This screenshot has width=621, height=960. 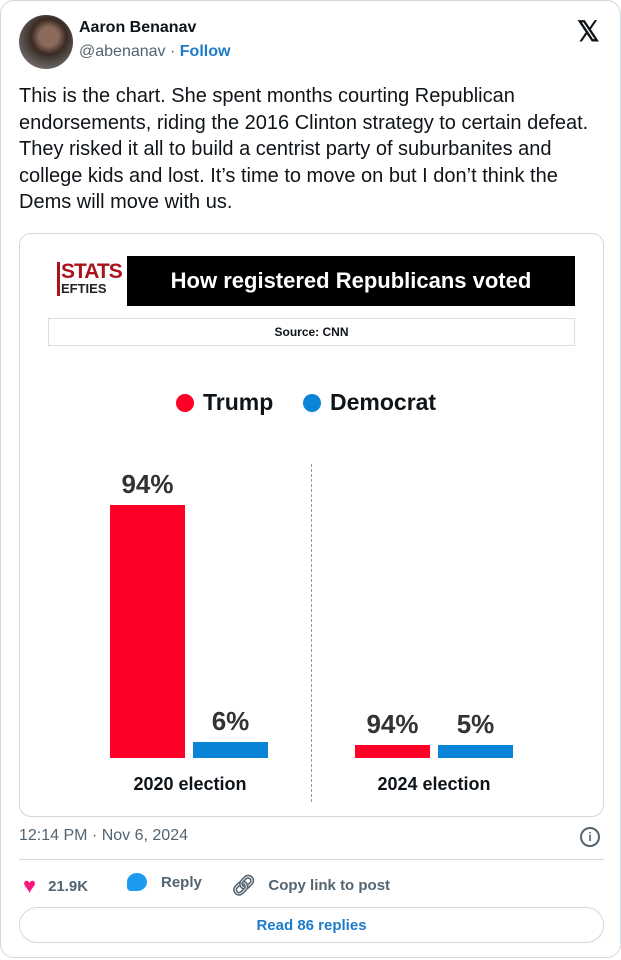 What do you see at coordinates (230, 720) in the screenshot?
I see `value-label: 6%` at bounding box center [230, 720].